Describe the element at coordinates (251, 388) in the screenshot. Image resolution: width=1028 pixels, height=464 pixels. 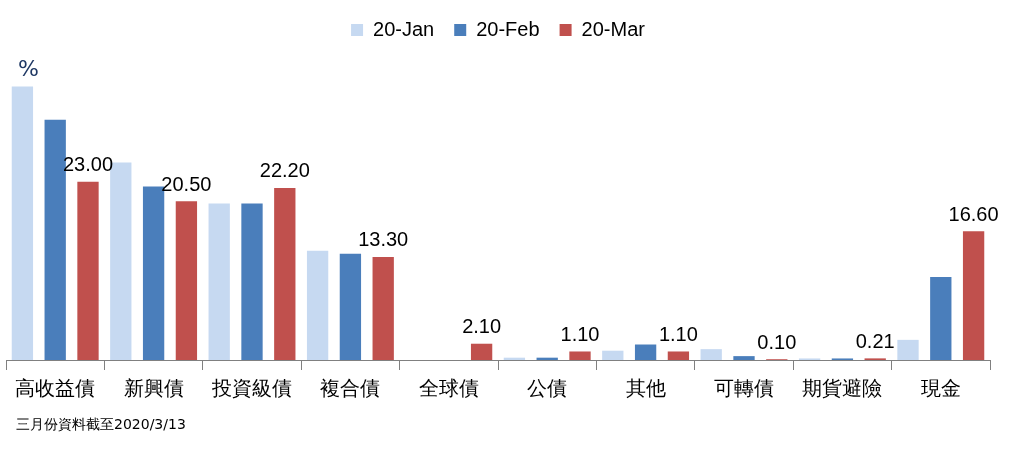
I see `x-tick-label: 投資級債` at that location.